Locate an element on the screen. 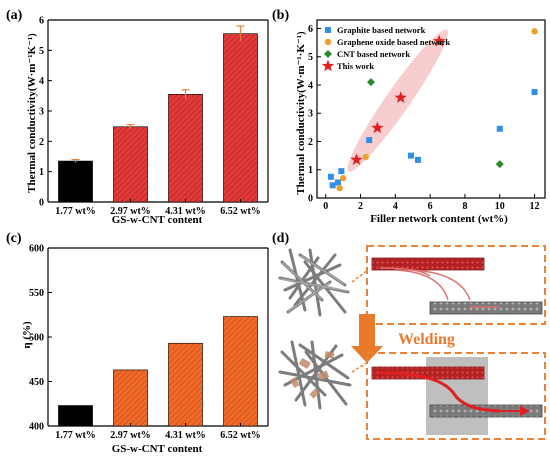 Image resolution: width=550 pixels, height=459 pixels. y-tick-label: 500 is located at coordinates (36, 338).